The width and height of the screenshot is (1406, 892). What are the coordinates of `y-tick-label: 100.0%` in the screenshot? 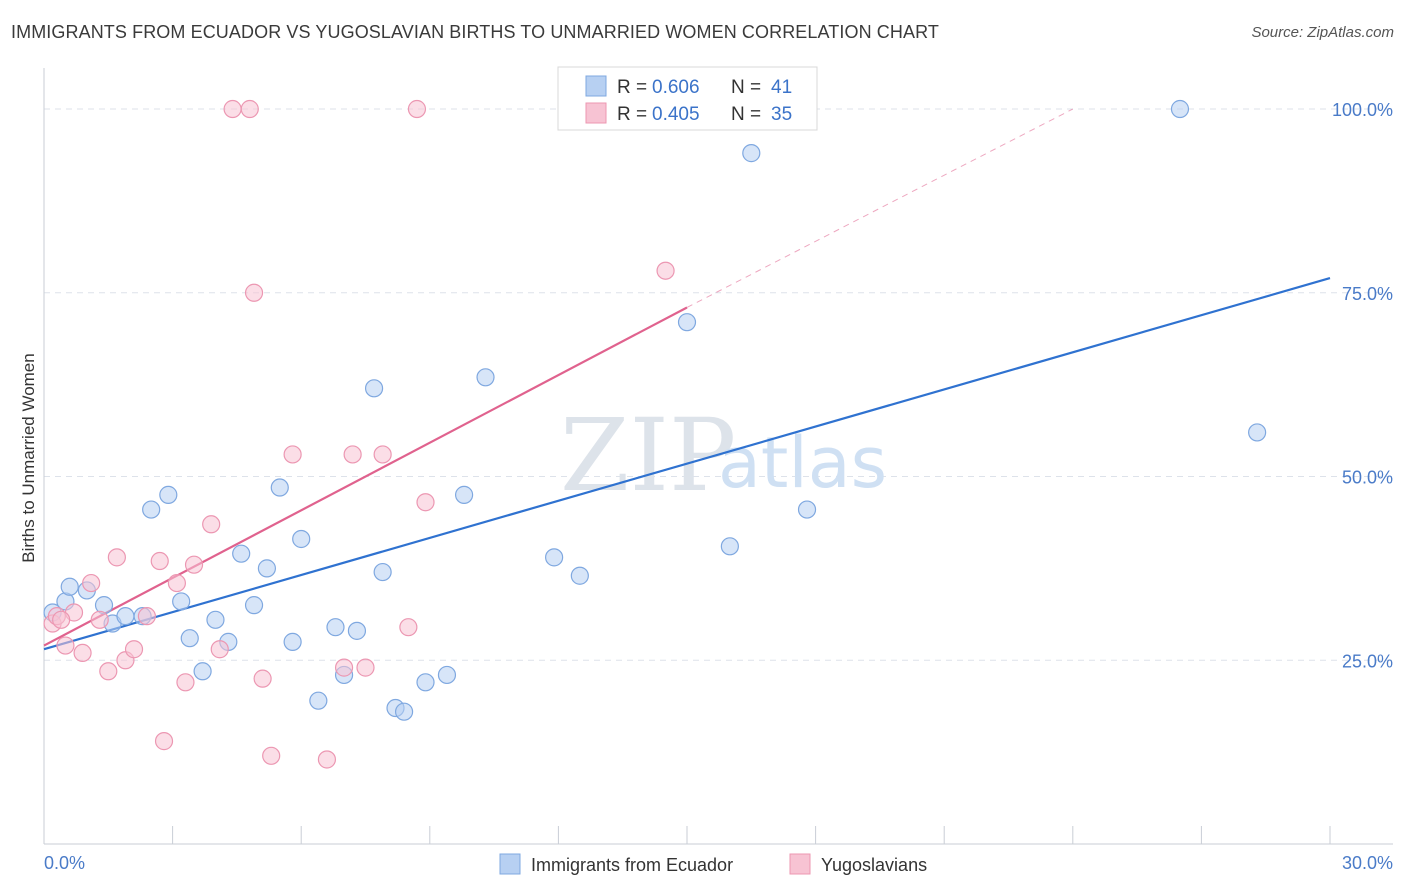 It's located at (1362, 110).